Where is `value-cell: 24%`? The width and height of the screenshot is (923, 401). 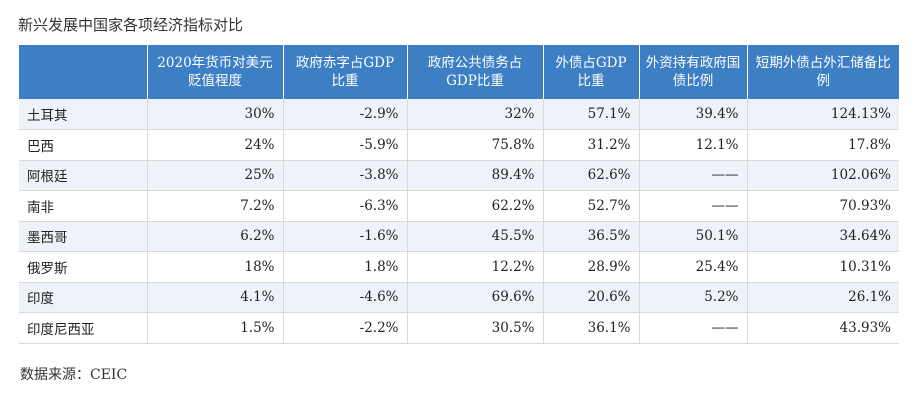
value-cell: 24% is located at coordinates (215, 145).